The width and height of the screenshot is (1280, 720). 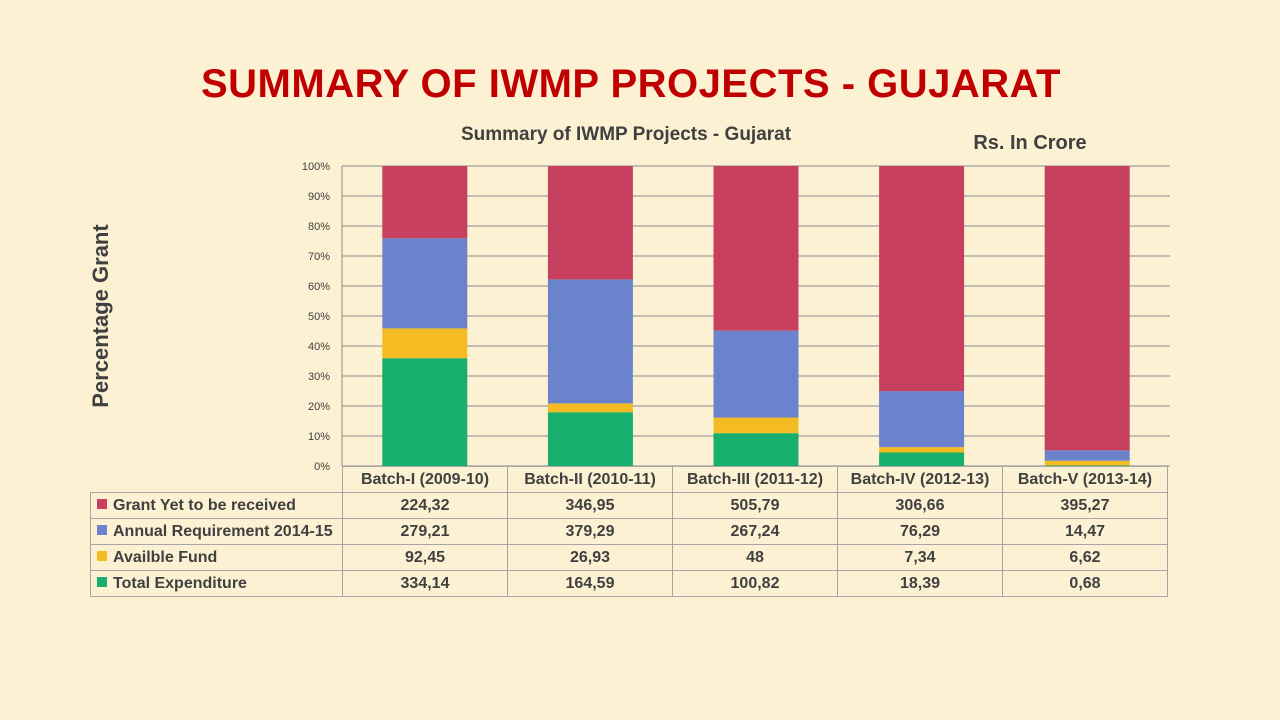 What do you see at coordinates (1085, 531) in the screenshot?
I see `data-label: 14,47` at bounding box center [1085, 531].